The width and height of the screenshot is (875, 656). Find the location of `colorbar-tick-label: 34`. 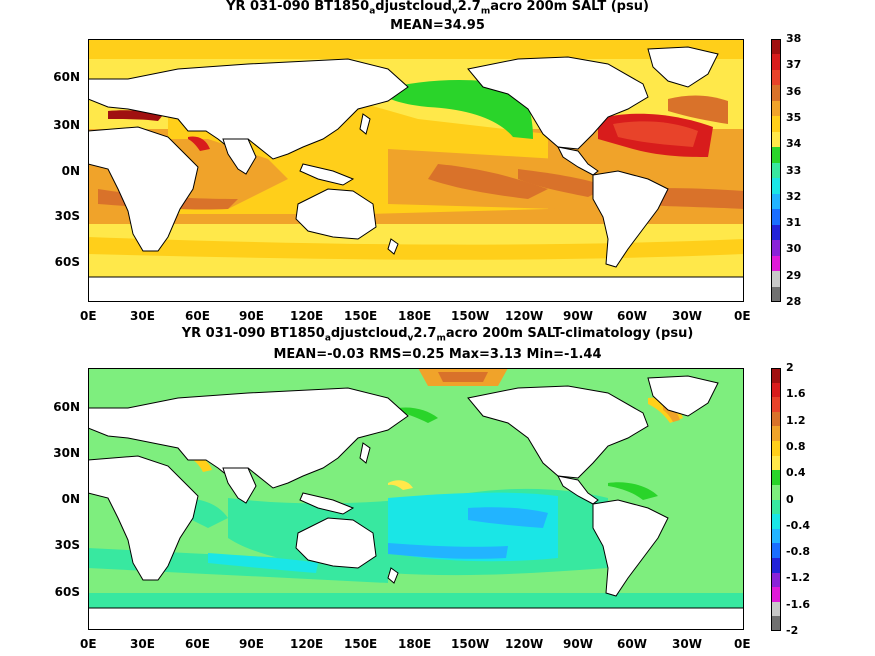

colorbar-tick-label: 34 is located at coordinates (794, 144).